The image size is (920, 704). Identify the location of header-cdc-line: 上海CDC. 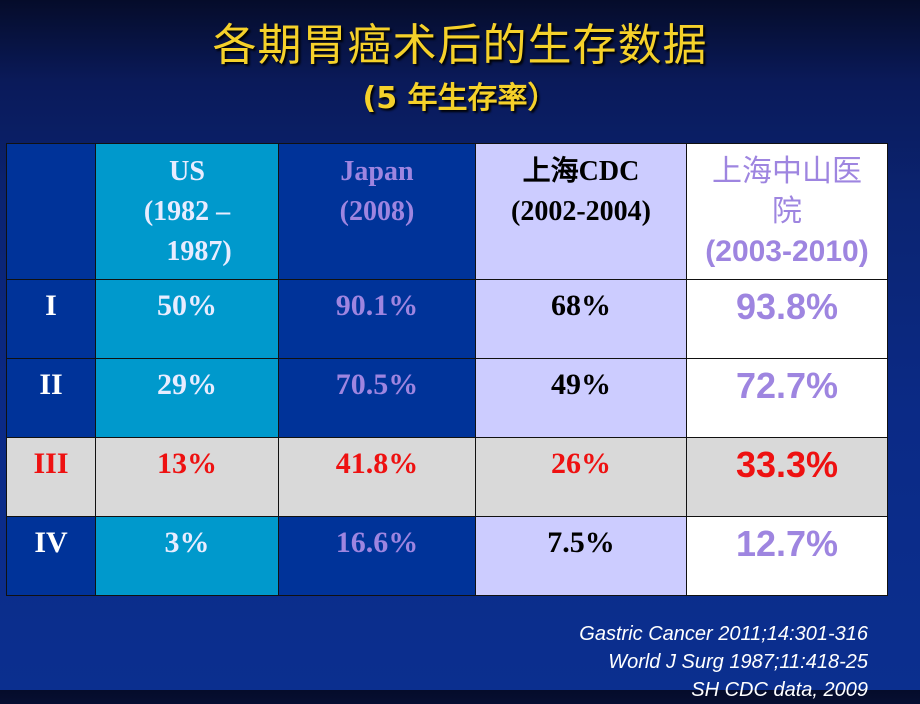
(581, 171).